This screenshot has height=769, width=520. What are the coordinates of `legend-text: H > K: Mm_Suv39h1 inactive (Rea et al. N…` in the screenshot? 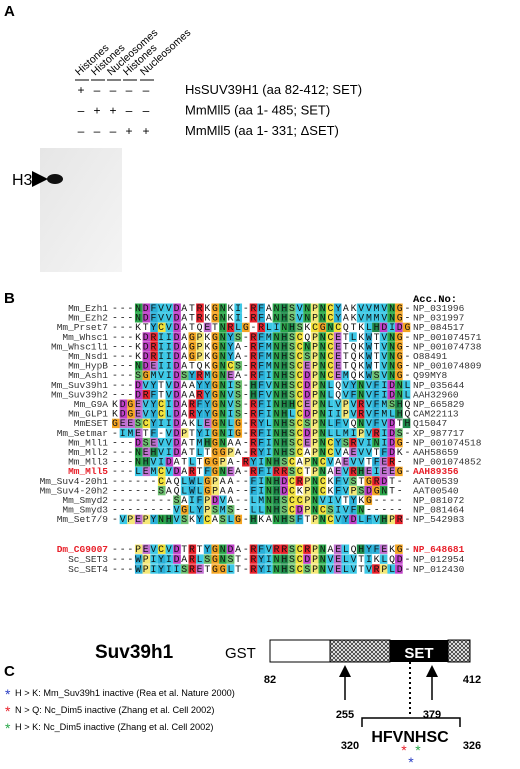 It's located at (125, 693).